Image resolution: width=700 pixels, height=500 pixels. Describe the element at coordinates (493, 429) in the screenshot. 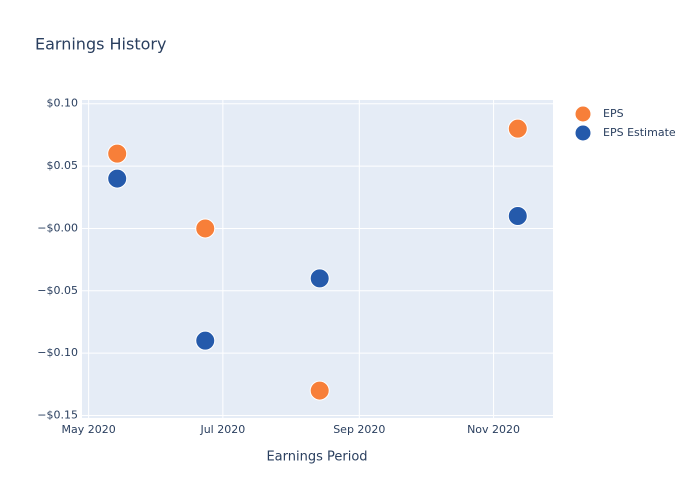

I see `x-tick-label: Nov 2020` at that location.